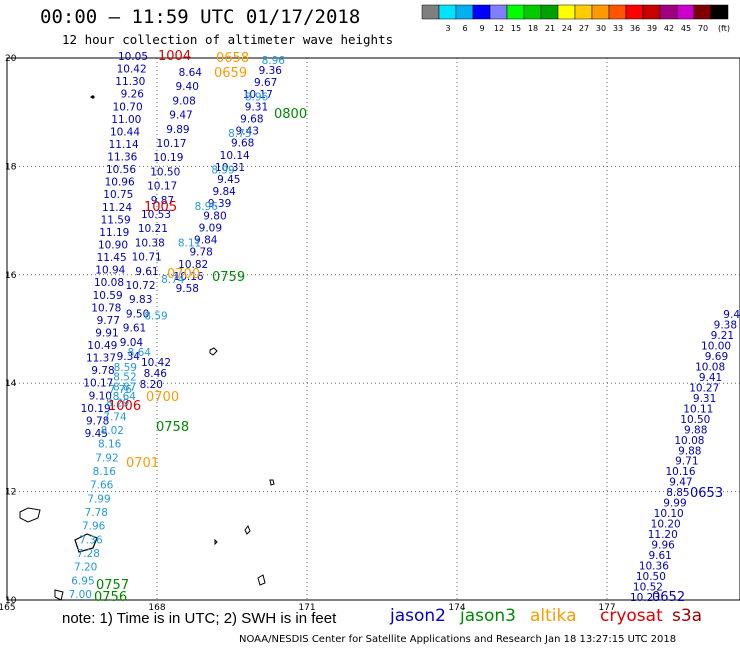 This screenshot has height=650, width=740. What do you see at coordinates (140, 353) in the screenshot?
I see `wave-height-value: 8.64` at bounding box center [140, 353].